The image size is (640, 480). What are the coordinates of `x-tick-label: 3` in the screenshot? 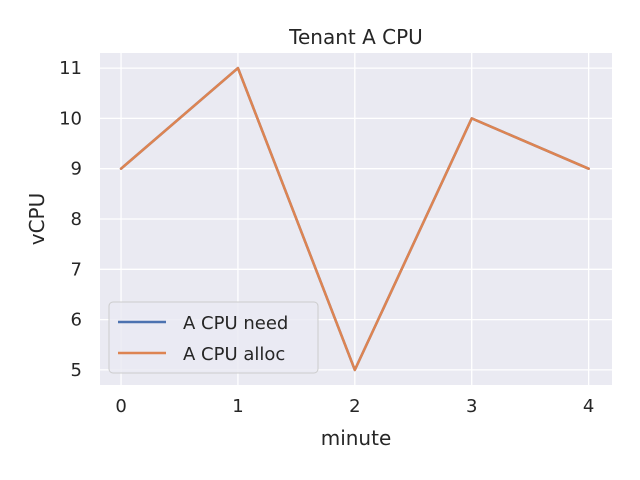 It's located at (471, 406).